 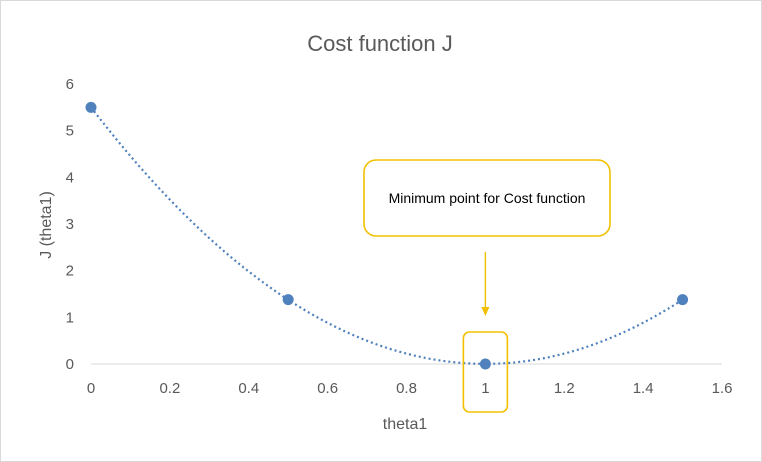 What do you see at coordinates (248, 388) in the screenshot?
I see `x-tick-label: 0.4` at bounding box center [248, 388].